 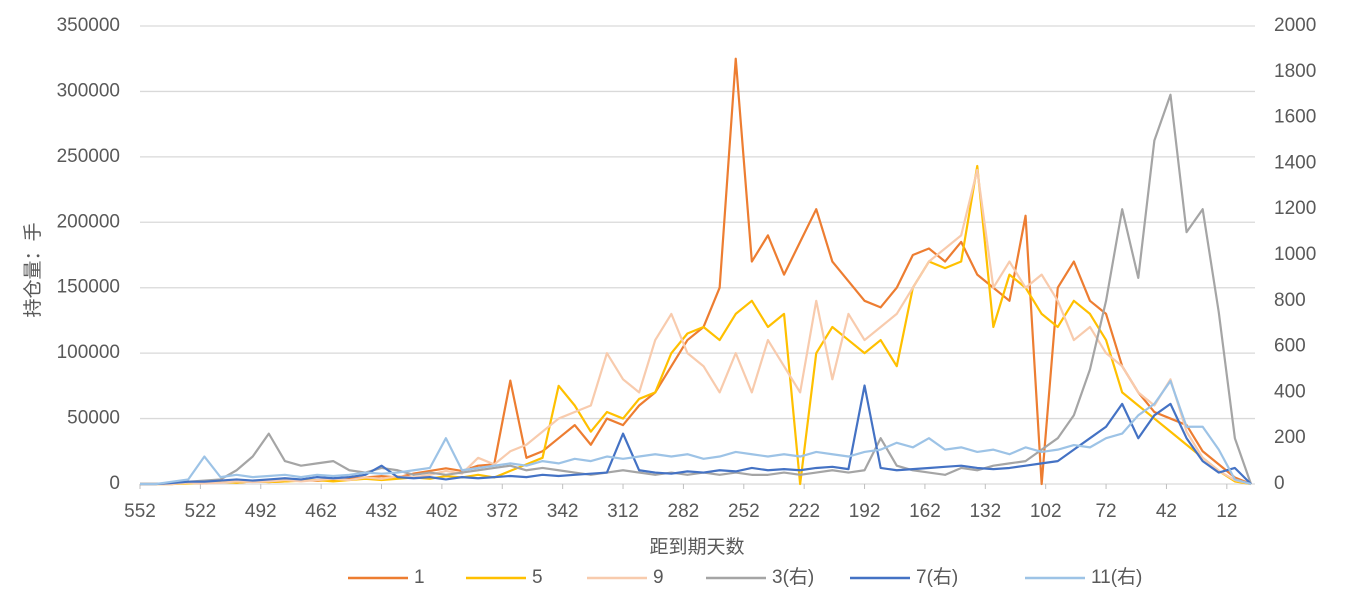 I want to click on x-tick-label: 372, so click(x=502, y=511).